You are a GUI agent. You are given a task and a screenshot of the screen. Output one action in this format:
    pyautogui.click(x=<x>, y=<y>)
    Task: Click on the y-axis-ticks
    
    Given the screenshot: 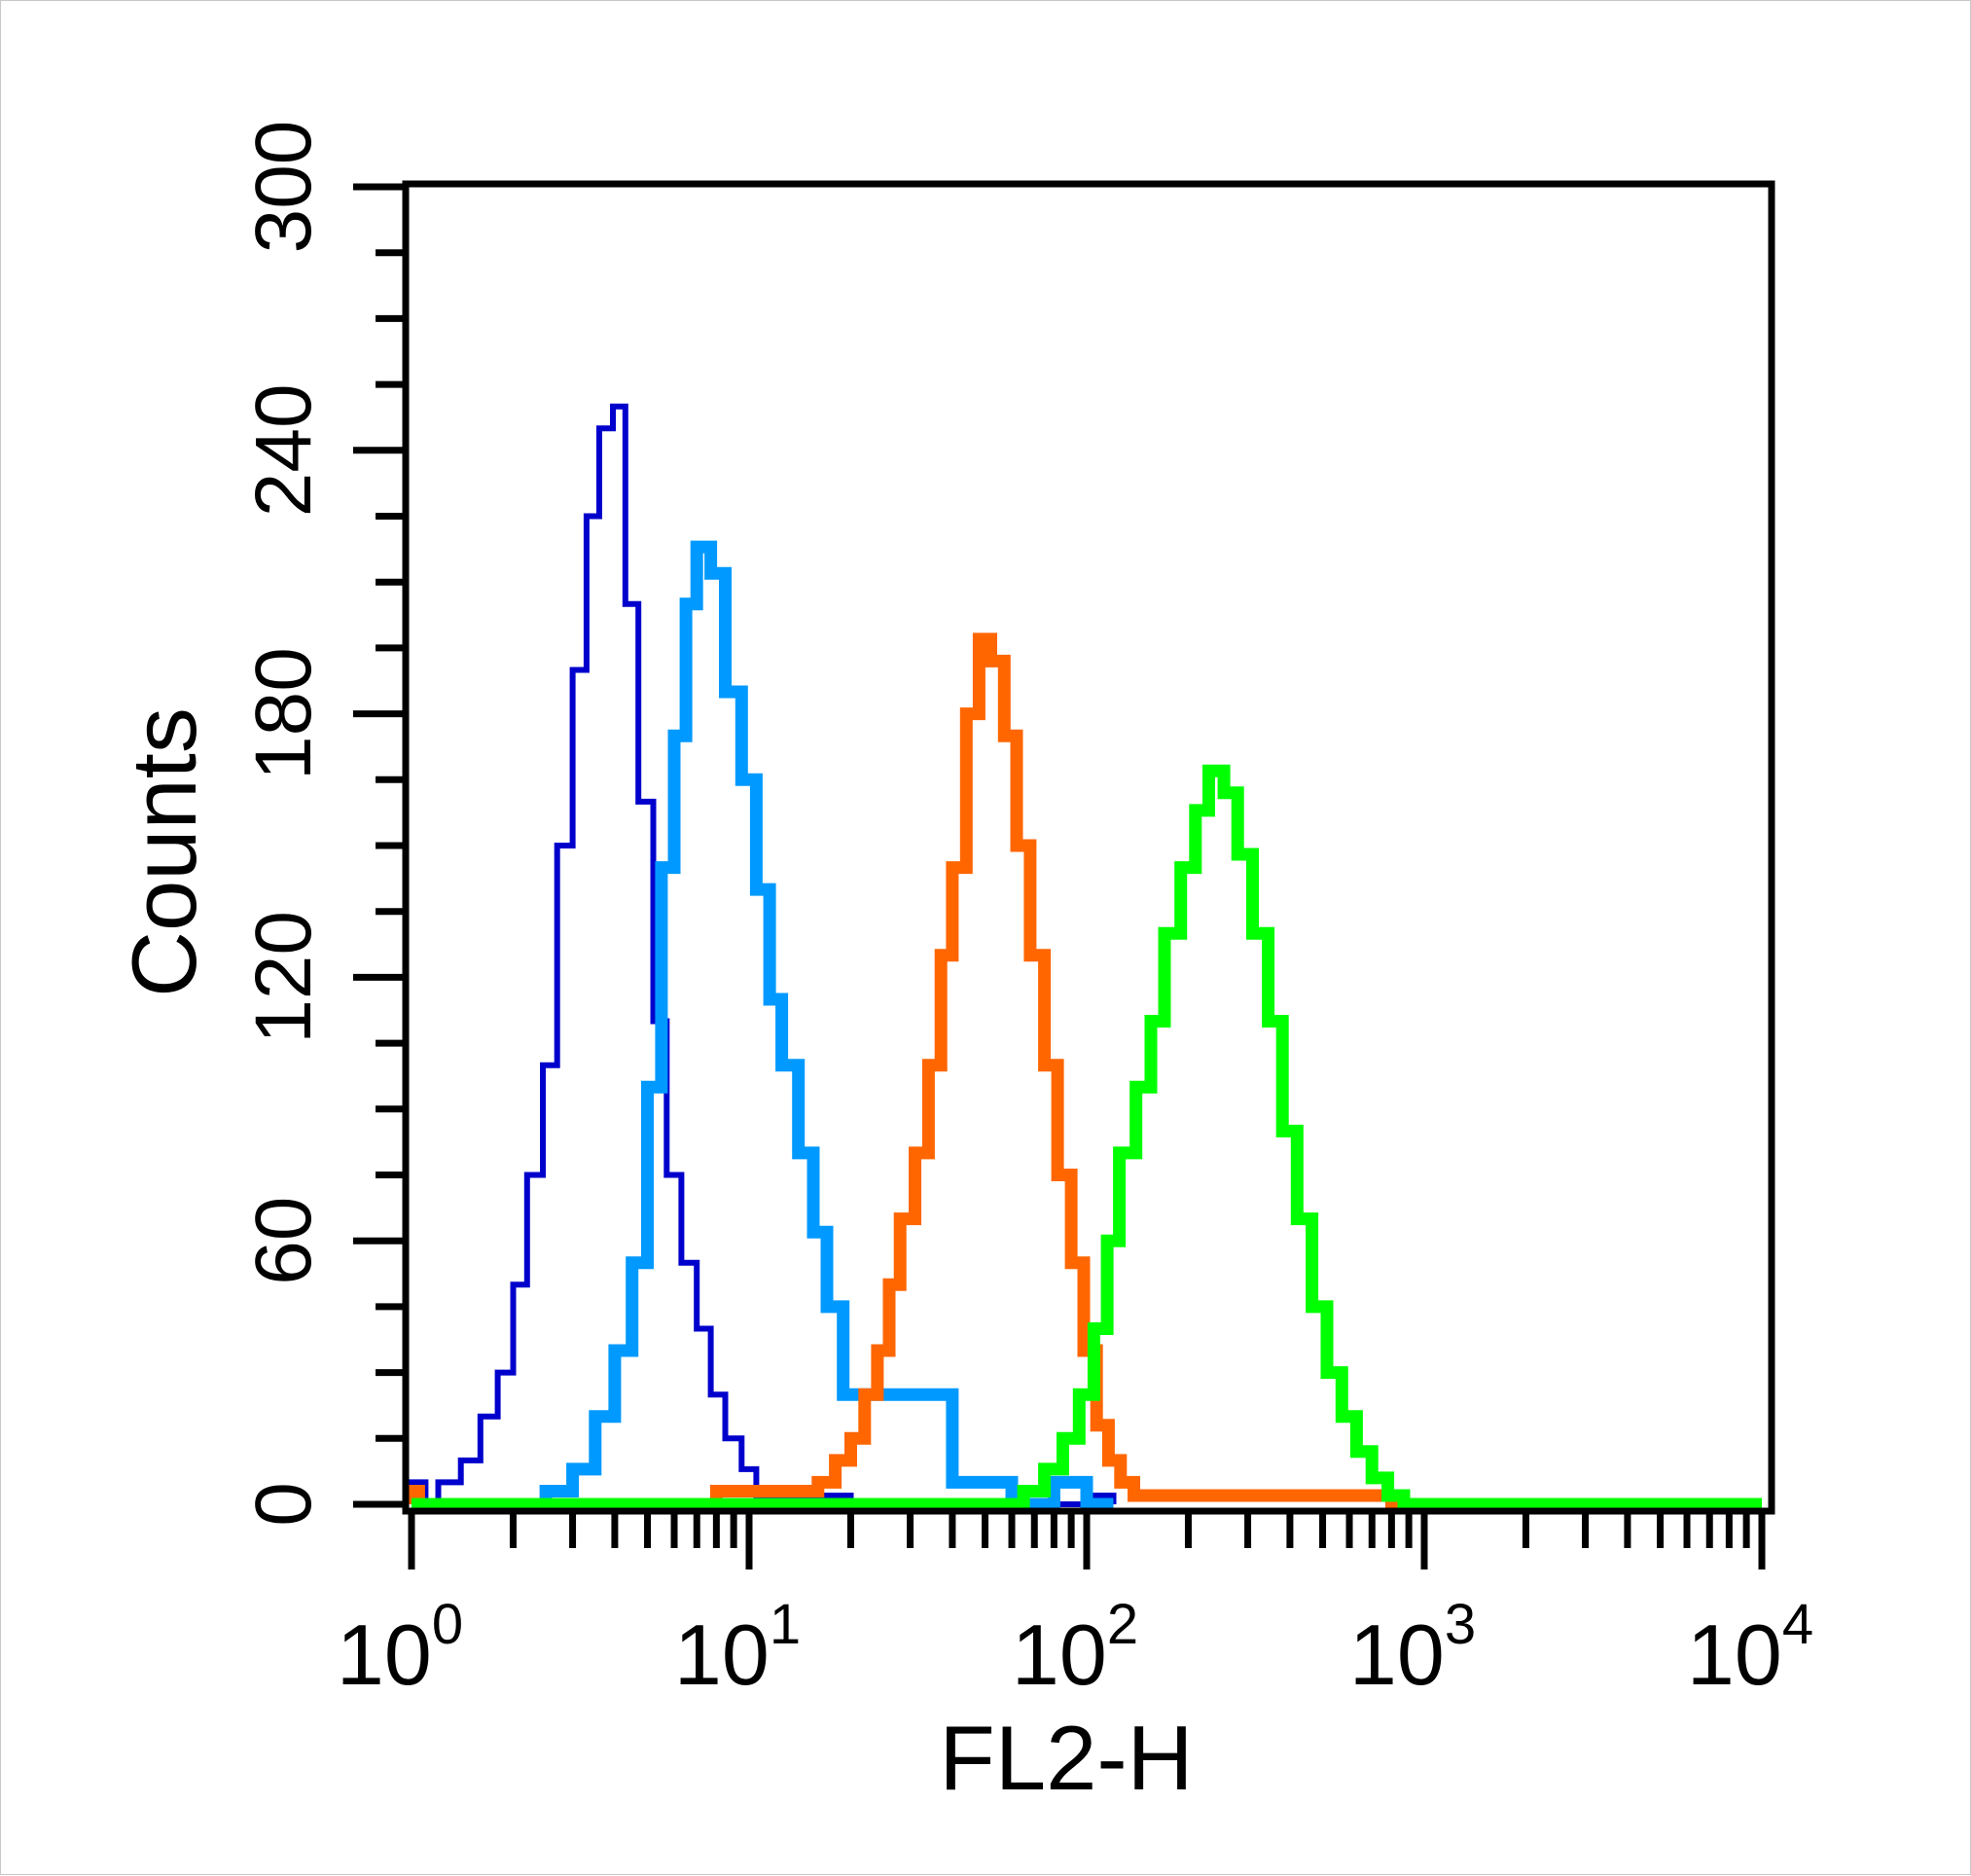 What is the action you would take?
    pyautogui.click(x=379, y=845)
    